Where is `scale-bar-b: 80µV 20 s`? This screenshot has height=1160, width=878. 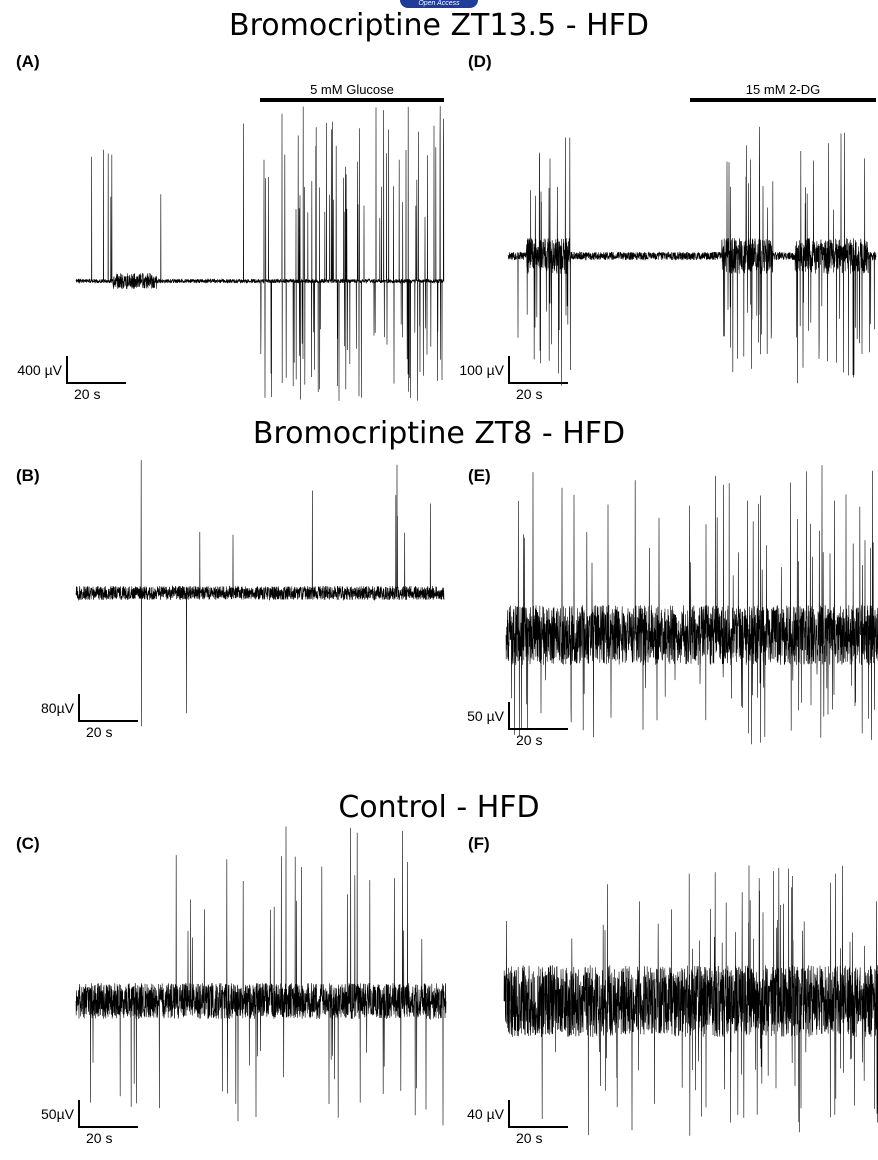 scale-bar-b: 80µV 20 s is located at coordinates (109, 724).